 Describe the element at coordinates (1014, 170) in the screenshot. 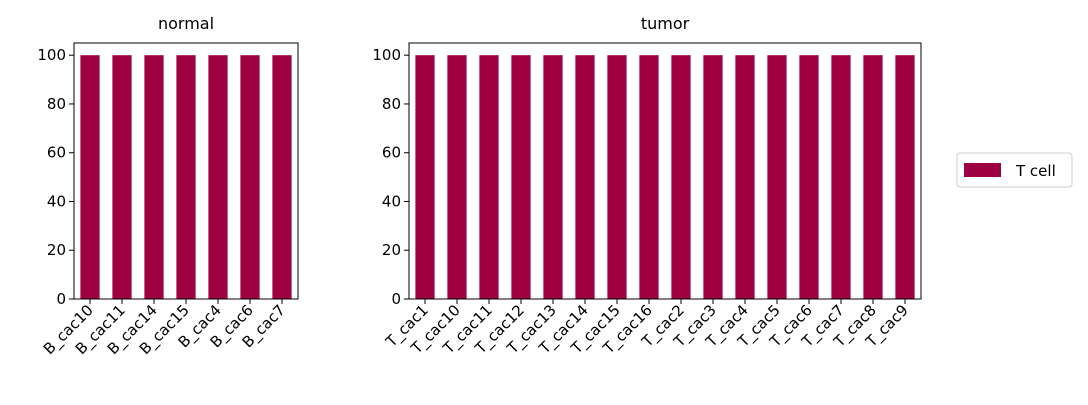

I see `legend-box` at that location.